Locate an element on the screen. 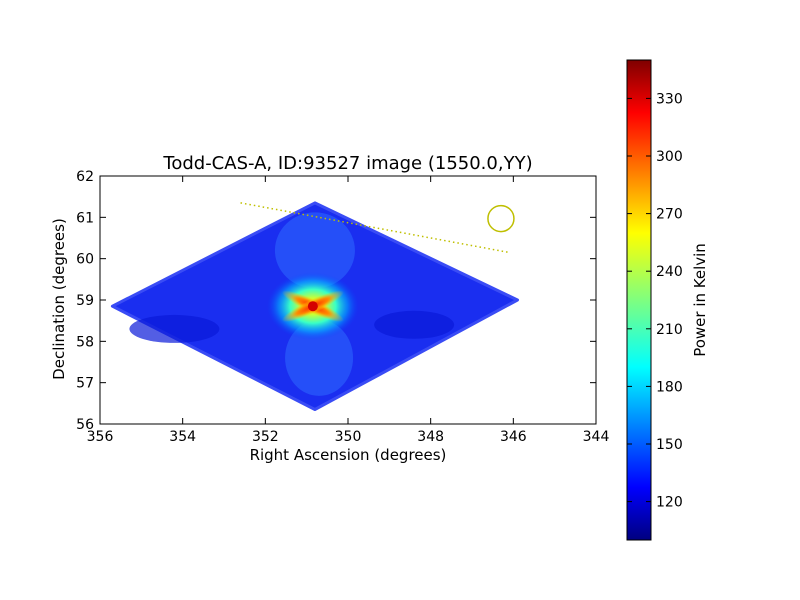 The width and height of the screenshot is (800, 600). y-tick-label: 61 is located at coordinates (85, 218).